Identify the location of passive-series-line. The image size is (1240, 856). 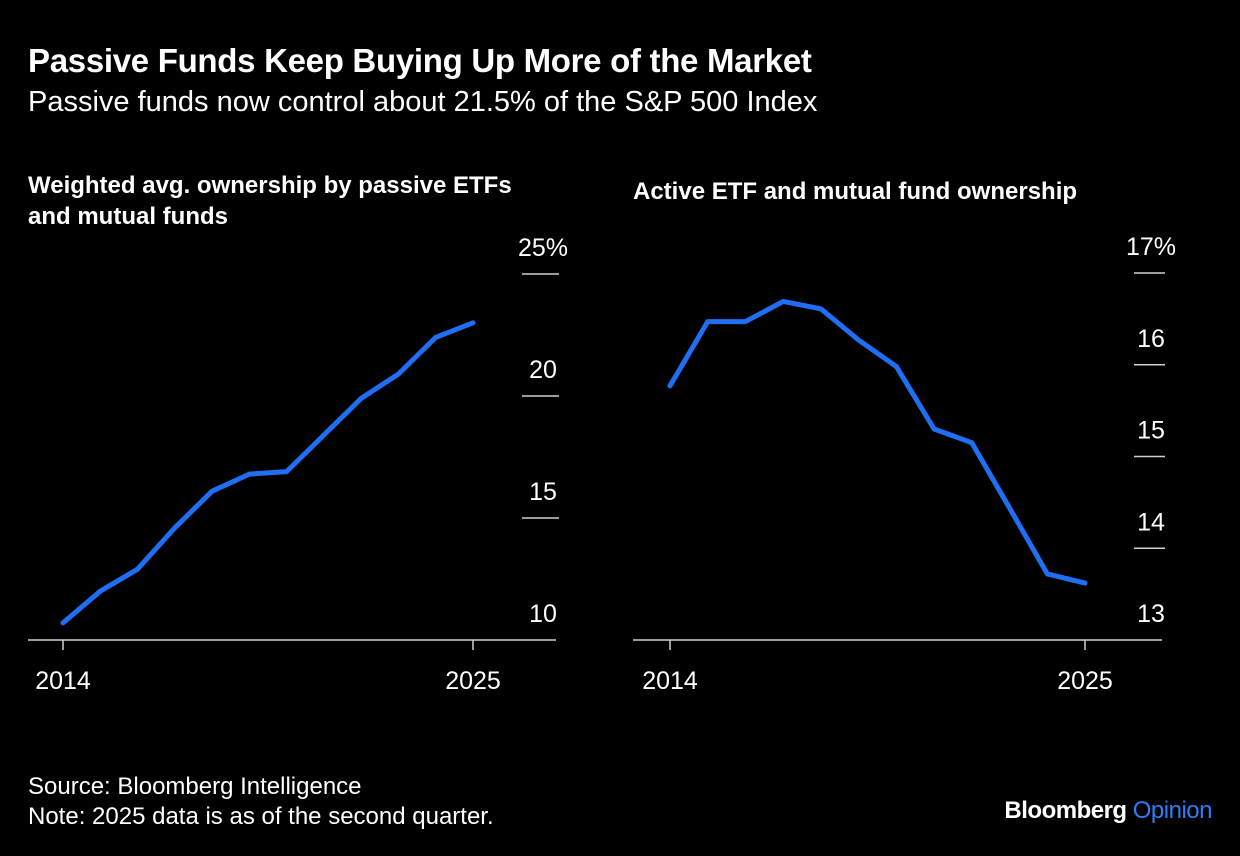
(268, 473).